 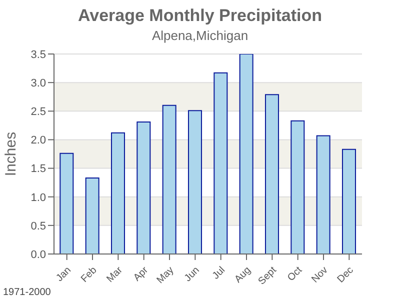 I want to click on chart-title: Average Monthly Precipitation, so click(x=200, y=16).